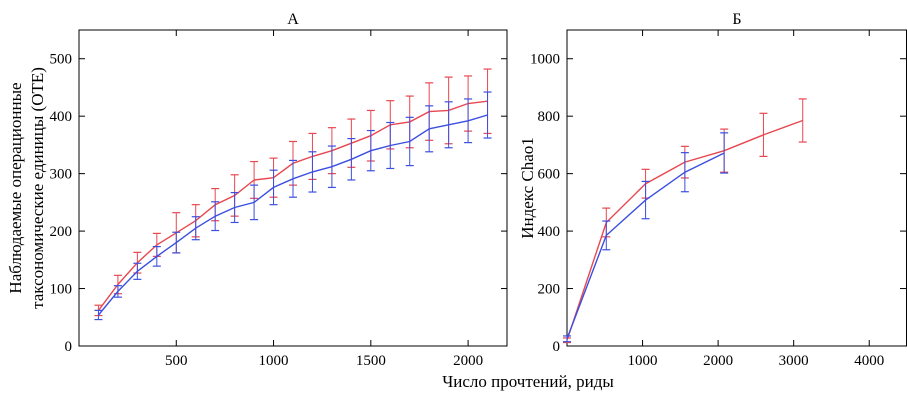 The image size is (907, 394). What do you see at coordinates (293, 19) in the screenshot?
I see `panel-a-title: А` at bounding box center [293, 19].